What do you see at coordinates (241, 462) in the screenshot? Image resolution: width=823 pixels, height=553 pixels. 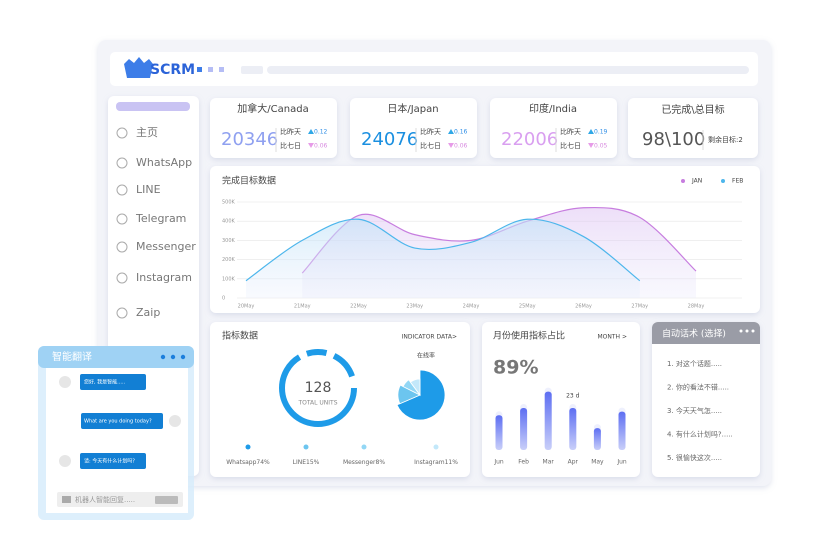 I see `legend-name: Whatsapp` at bounding box center [241, 462].